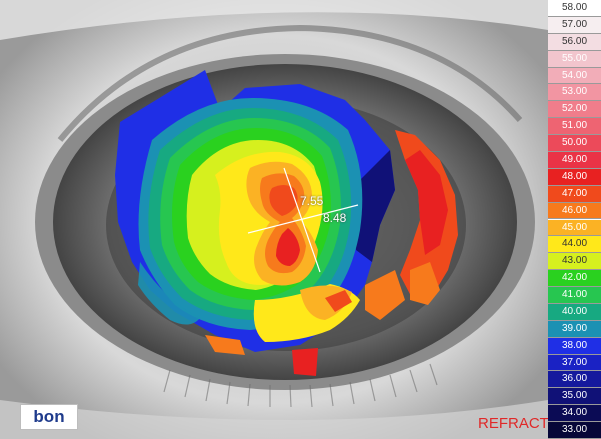 The image size is (601, 439). What do you see at coordinates (574, 76) in the screenshot?
I see `scale-cell: 54.00` at bounding box center [574, 76].